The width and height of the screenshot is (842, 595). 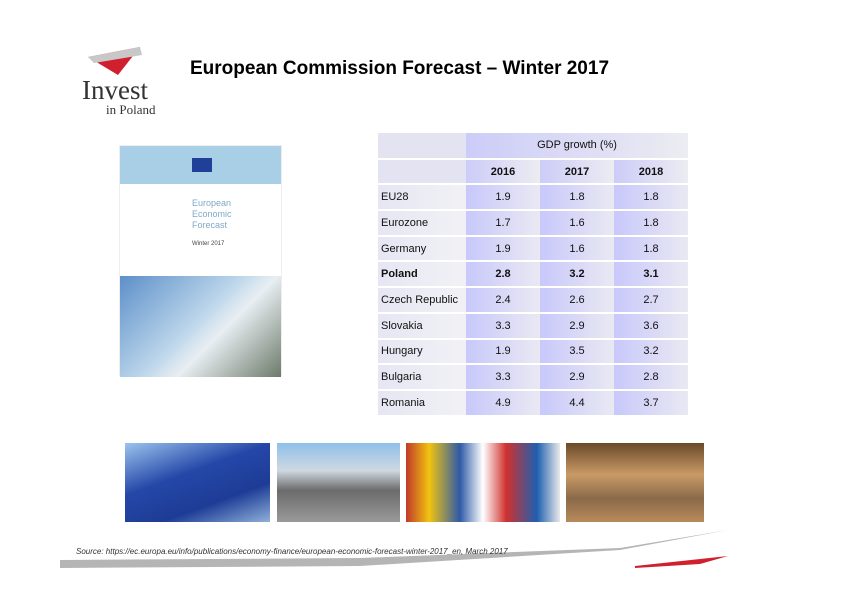 I want to click on group-header-row: GDP growth (%), so click(x=533, y=146).